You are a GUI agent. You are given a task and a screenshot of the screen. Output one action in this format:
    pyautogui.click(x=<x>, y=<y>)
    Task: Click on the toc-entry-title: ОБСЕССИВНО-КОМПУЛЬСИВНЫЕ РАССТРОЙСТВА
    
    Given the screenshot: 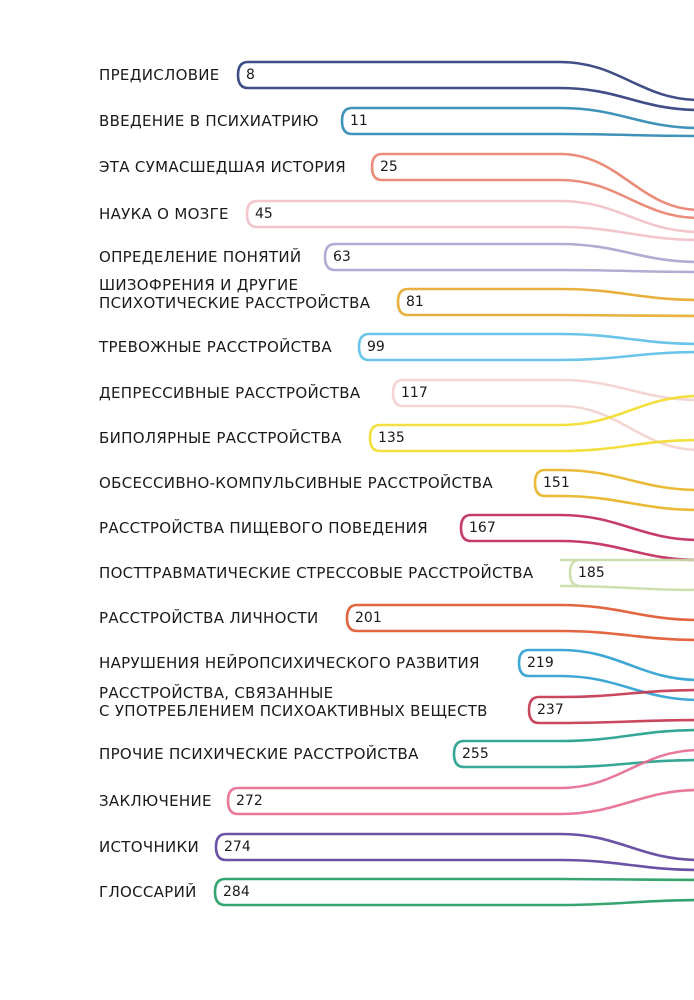 What is the action you would take?
    pyautogui.click(x=296, y=483)
    